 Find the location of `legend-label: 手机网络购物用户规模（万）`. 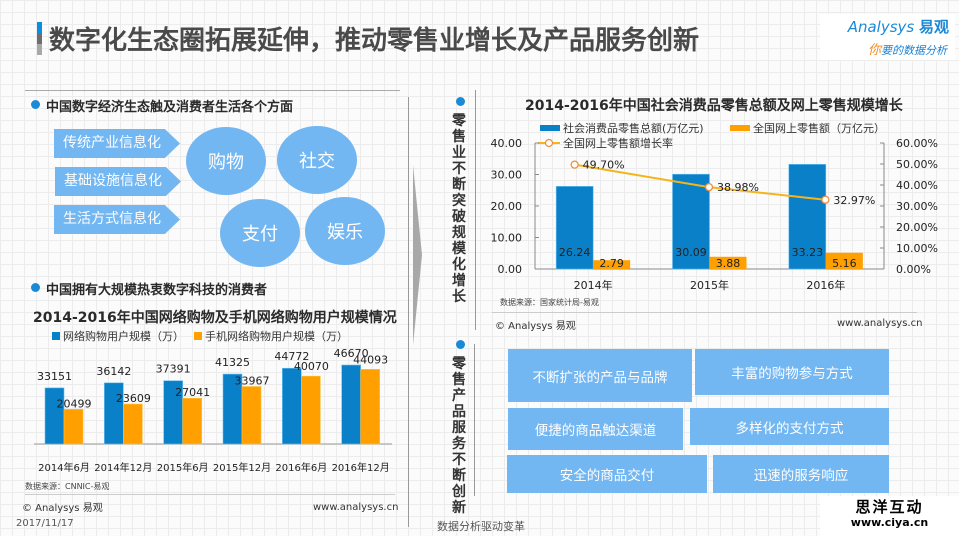

legend-label: 手机网络购物用户规模（万） is located at coordinates (276, 336).